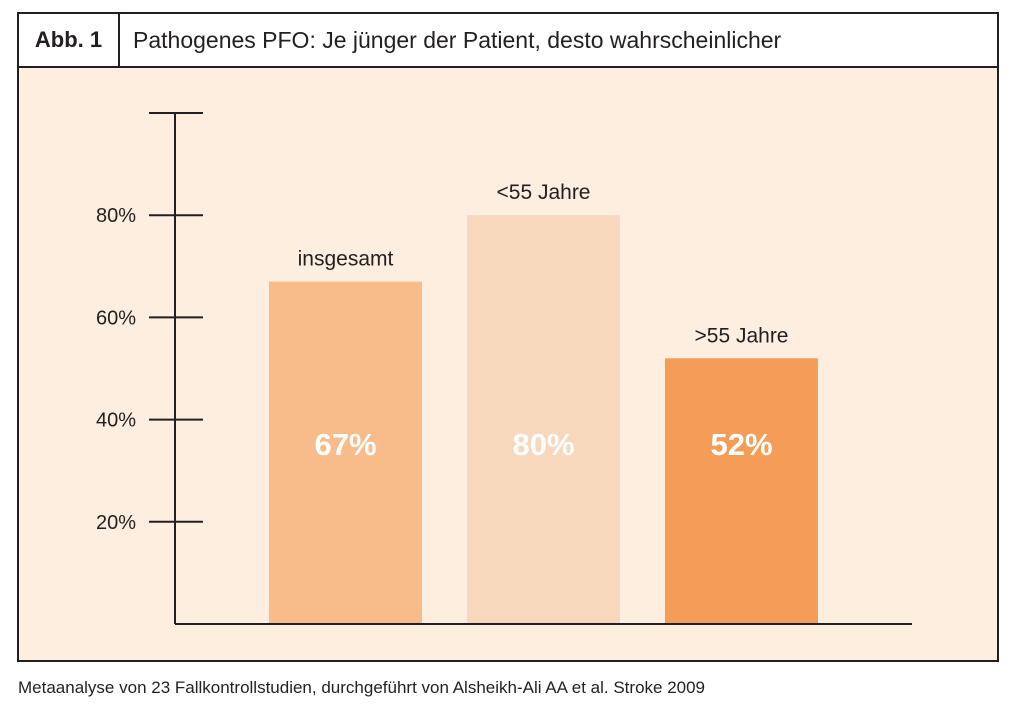  I want to click on value-label: 52%, so click(741, 444).